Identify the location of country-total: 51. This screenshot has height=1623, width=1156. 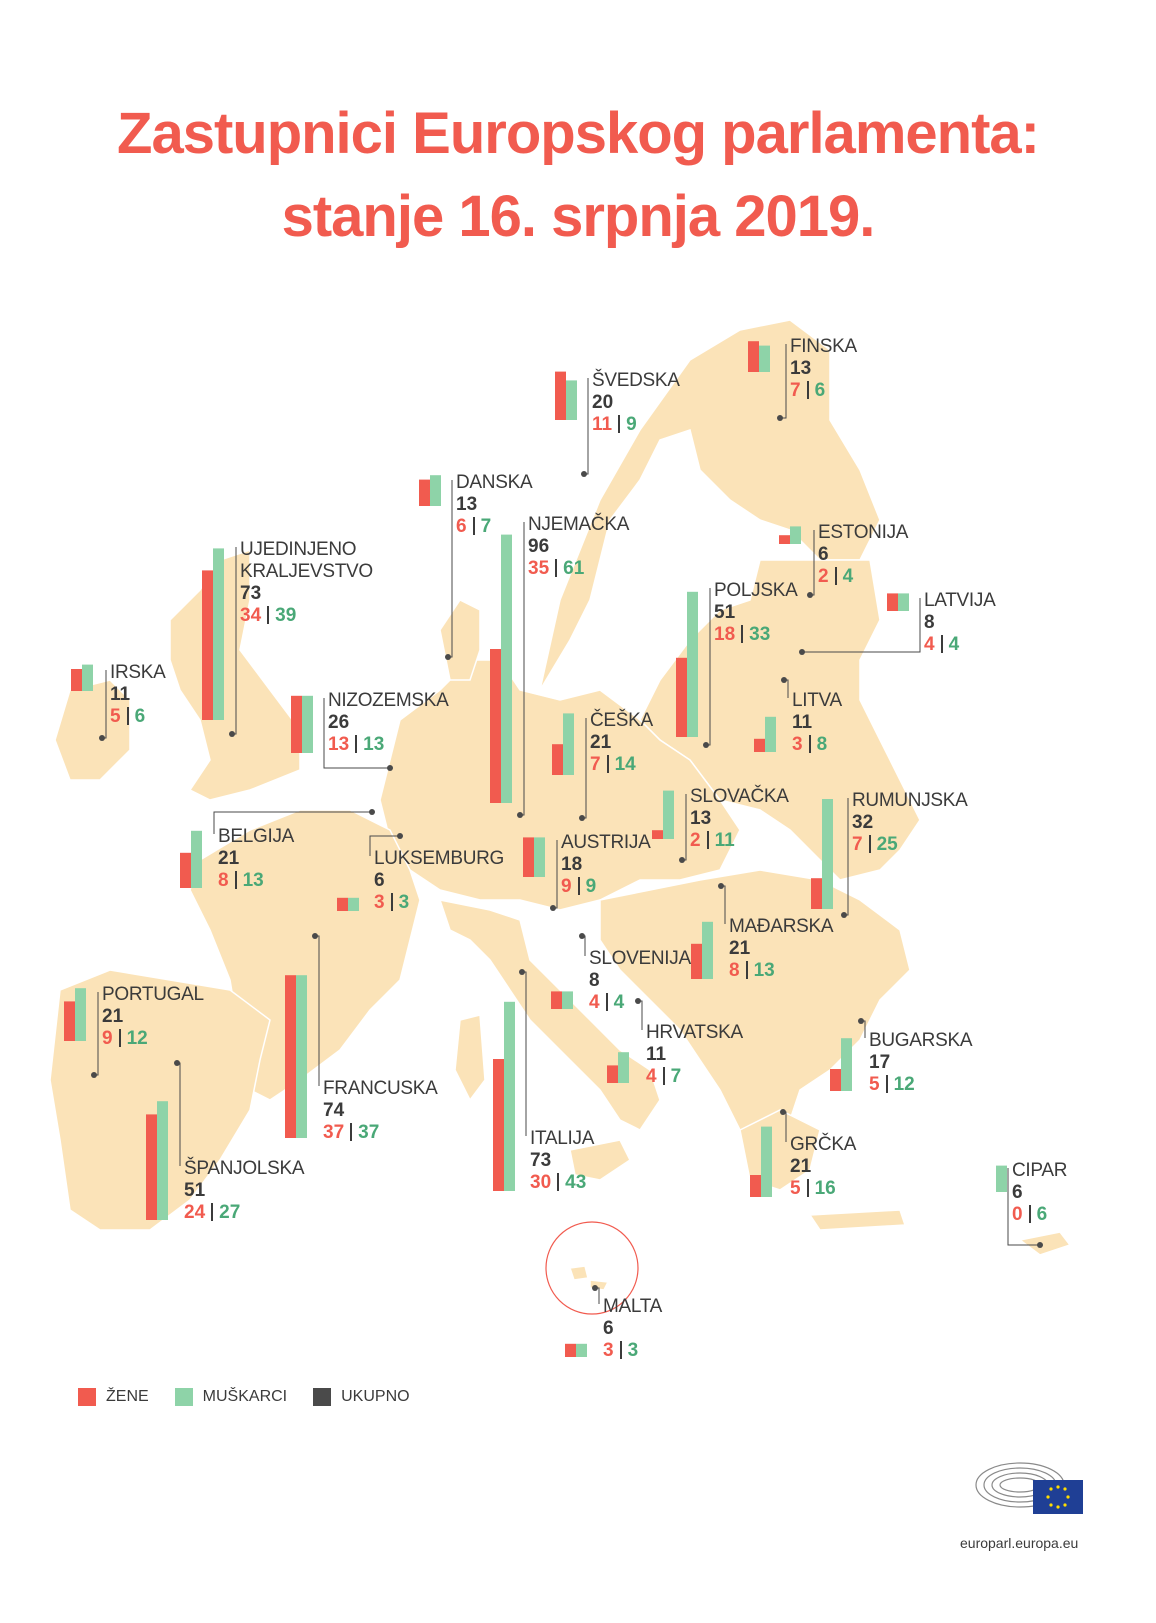
(195, 1190).